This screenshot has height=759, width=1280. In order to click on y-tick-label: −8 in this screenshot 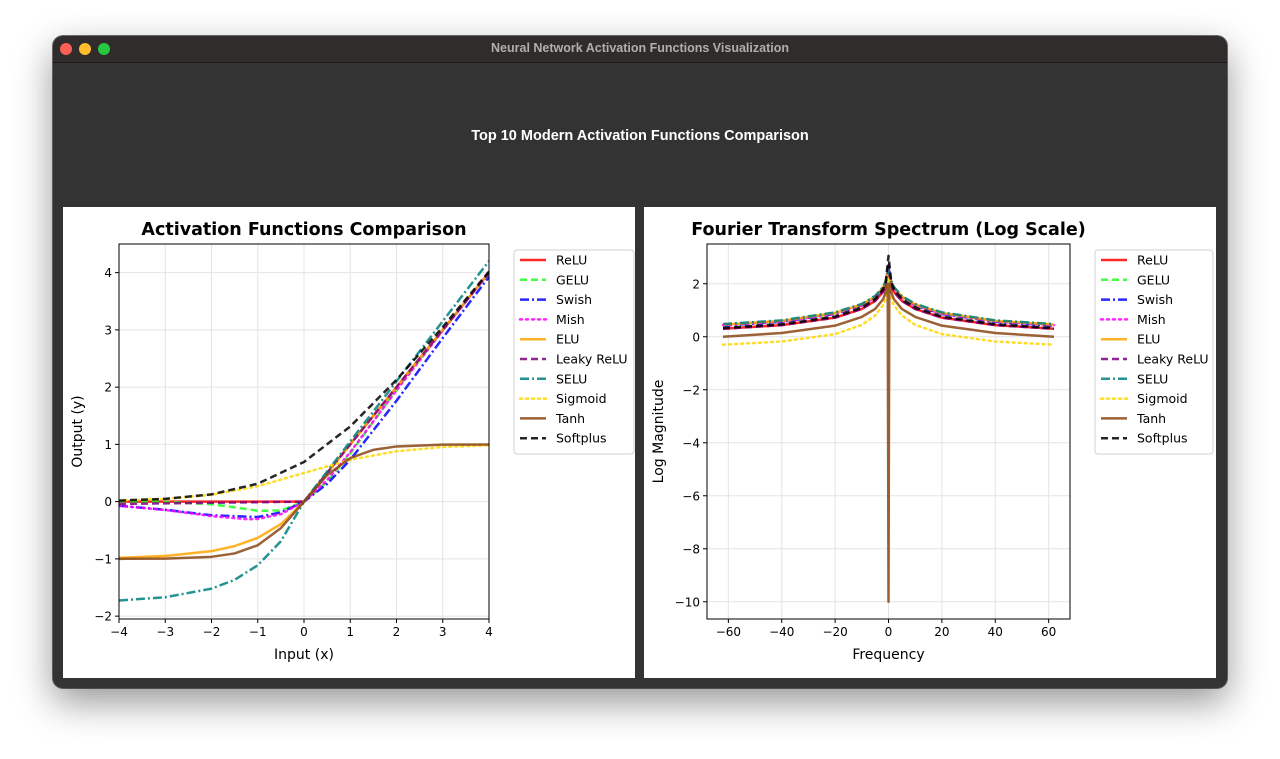, I will do `click(691, 549)`.